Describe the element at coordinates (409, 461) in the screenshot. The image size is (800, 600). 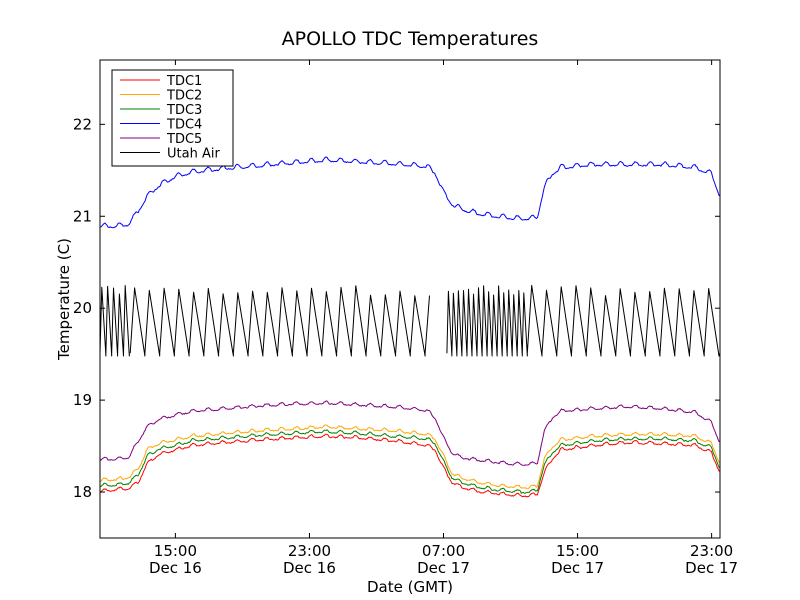
I see `series-line-tdc3` at that location.